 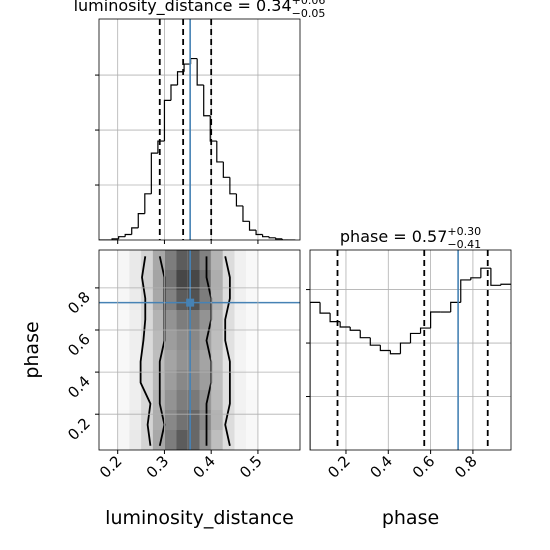 I want to click on x-tick-label: 0.3, so click(x=158, y=467).